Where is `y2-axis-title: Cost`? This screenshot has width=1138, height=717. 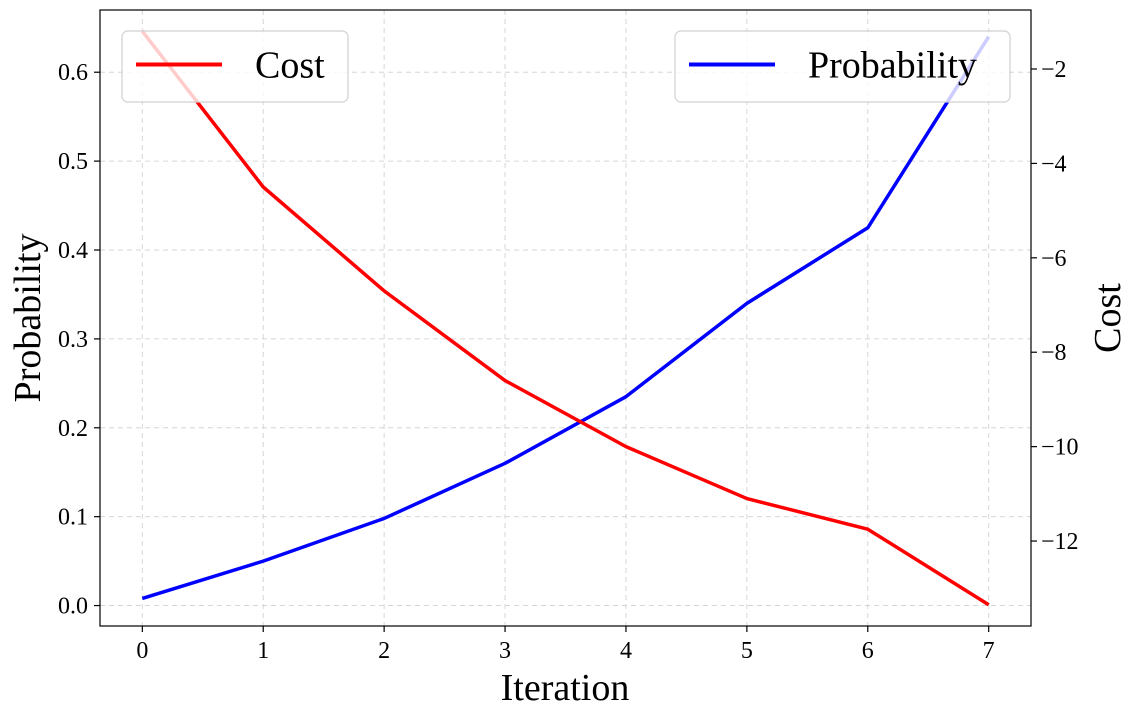
y2-axis-title: Cost is located at coordinates (1108, 318).